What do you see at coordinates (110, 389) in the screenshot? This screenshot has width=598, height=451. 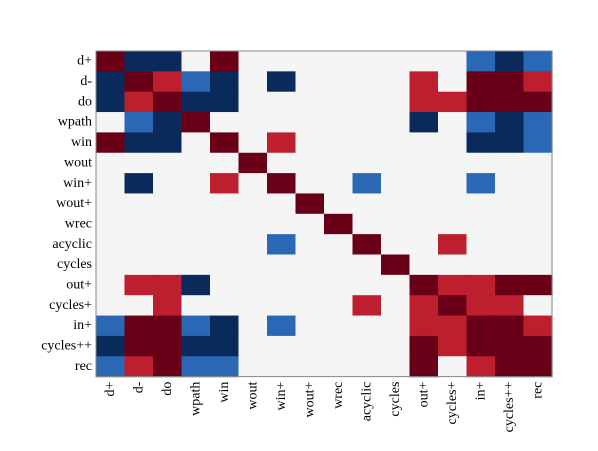 I see `x-tick-label: d+` at bounding box center [110, 389].